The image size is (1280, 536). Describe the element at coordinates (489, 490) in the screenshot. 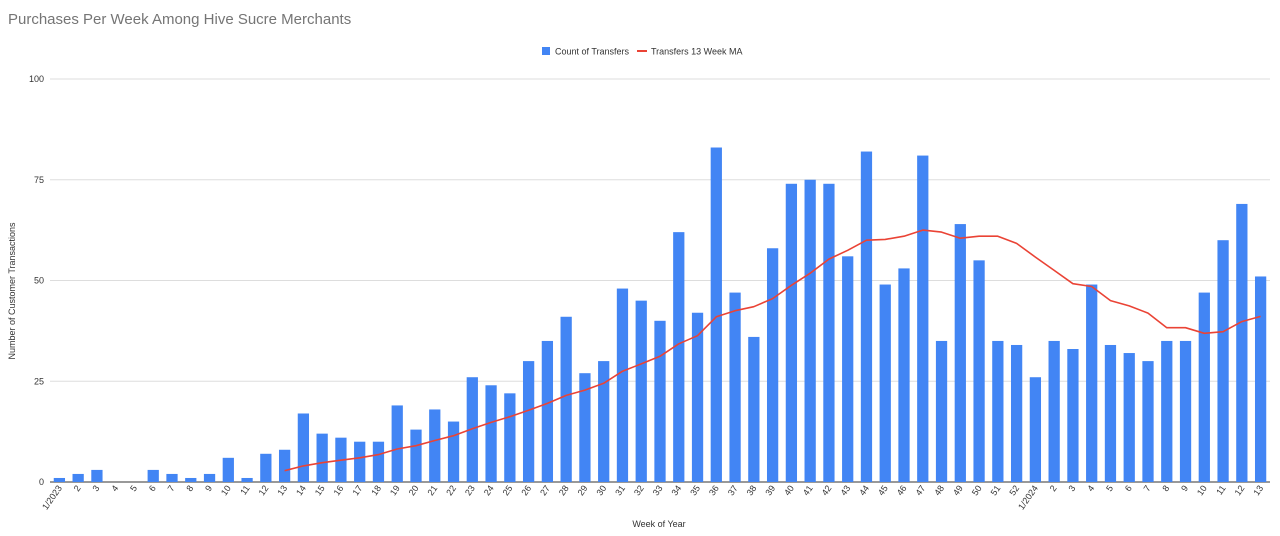

I see `x-tick-label: 24` at that location.